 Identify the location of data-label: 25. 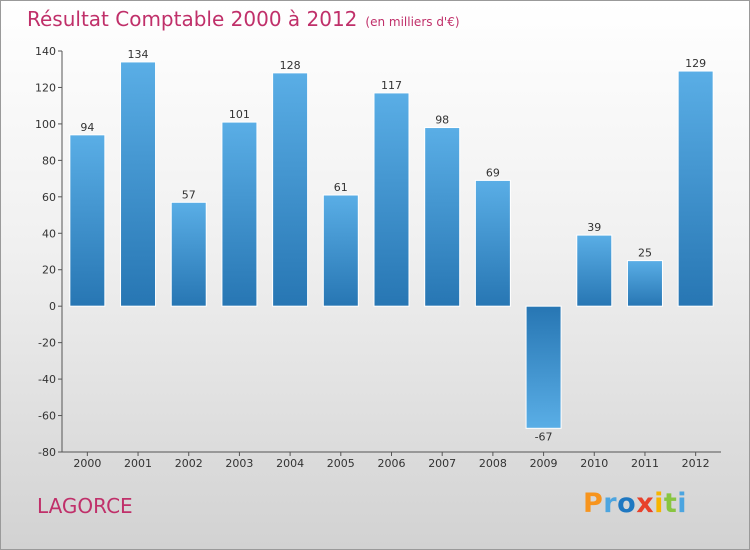
(645, 253).